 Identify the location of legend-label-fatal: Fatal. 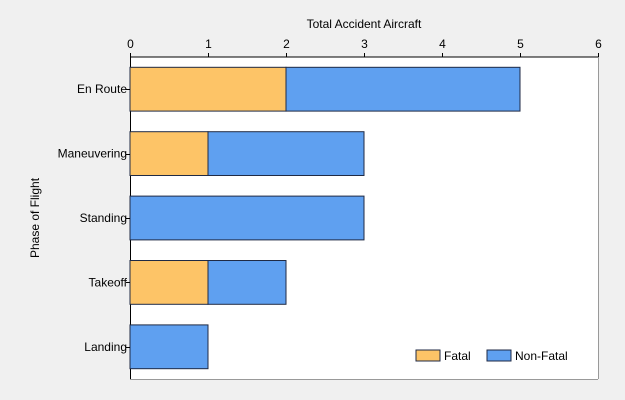
(457, 356).